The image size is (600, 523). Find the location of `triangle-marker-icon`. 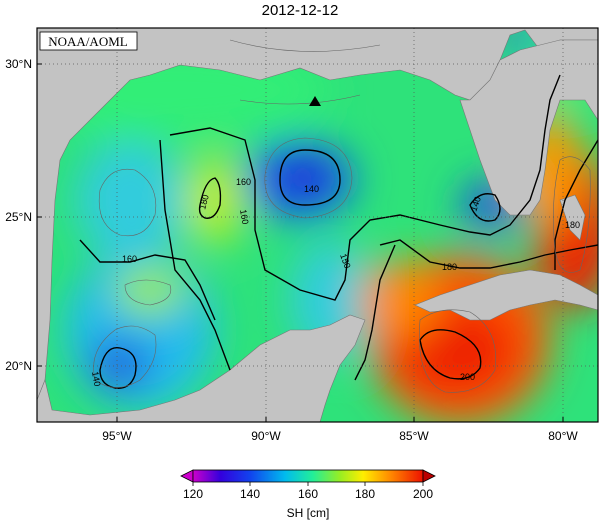

triangle-marker-icon is located at coordinates (315, 101).